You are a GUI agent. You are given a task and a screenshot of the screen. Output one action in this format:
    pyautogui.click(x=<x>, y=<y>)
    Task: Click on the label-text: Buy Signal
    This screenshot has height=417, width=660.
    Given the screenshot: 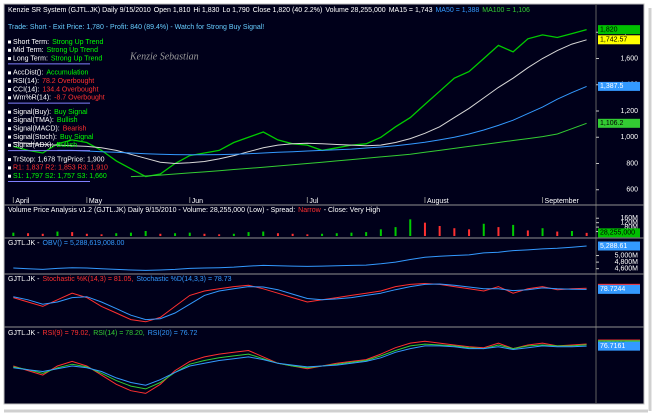 What is the action you would take?
    pyautogui.click(x=77, y=137)
    